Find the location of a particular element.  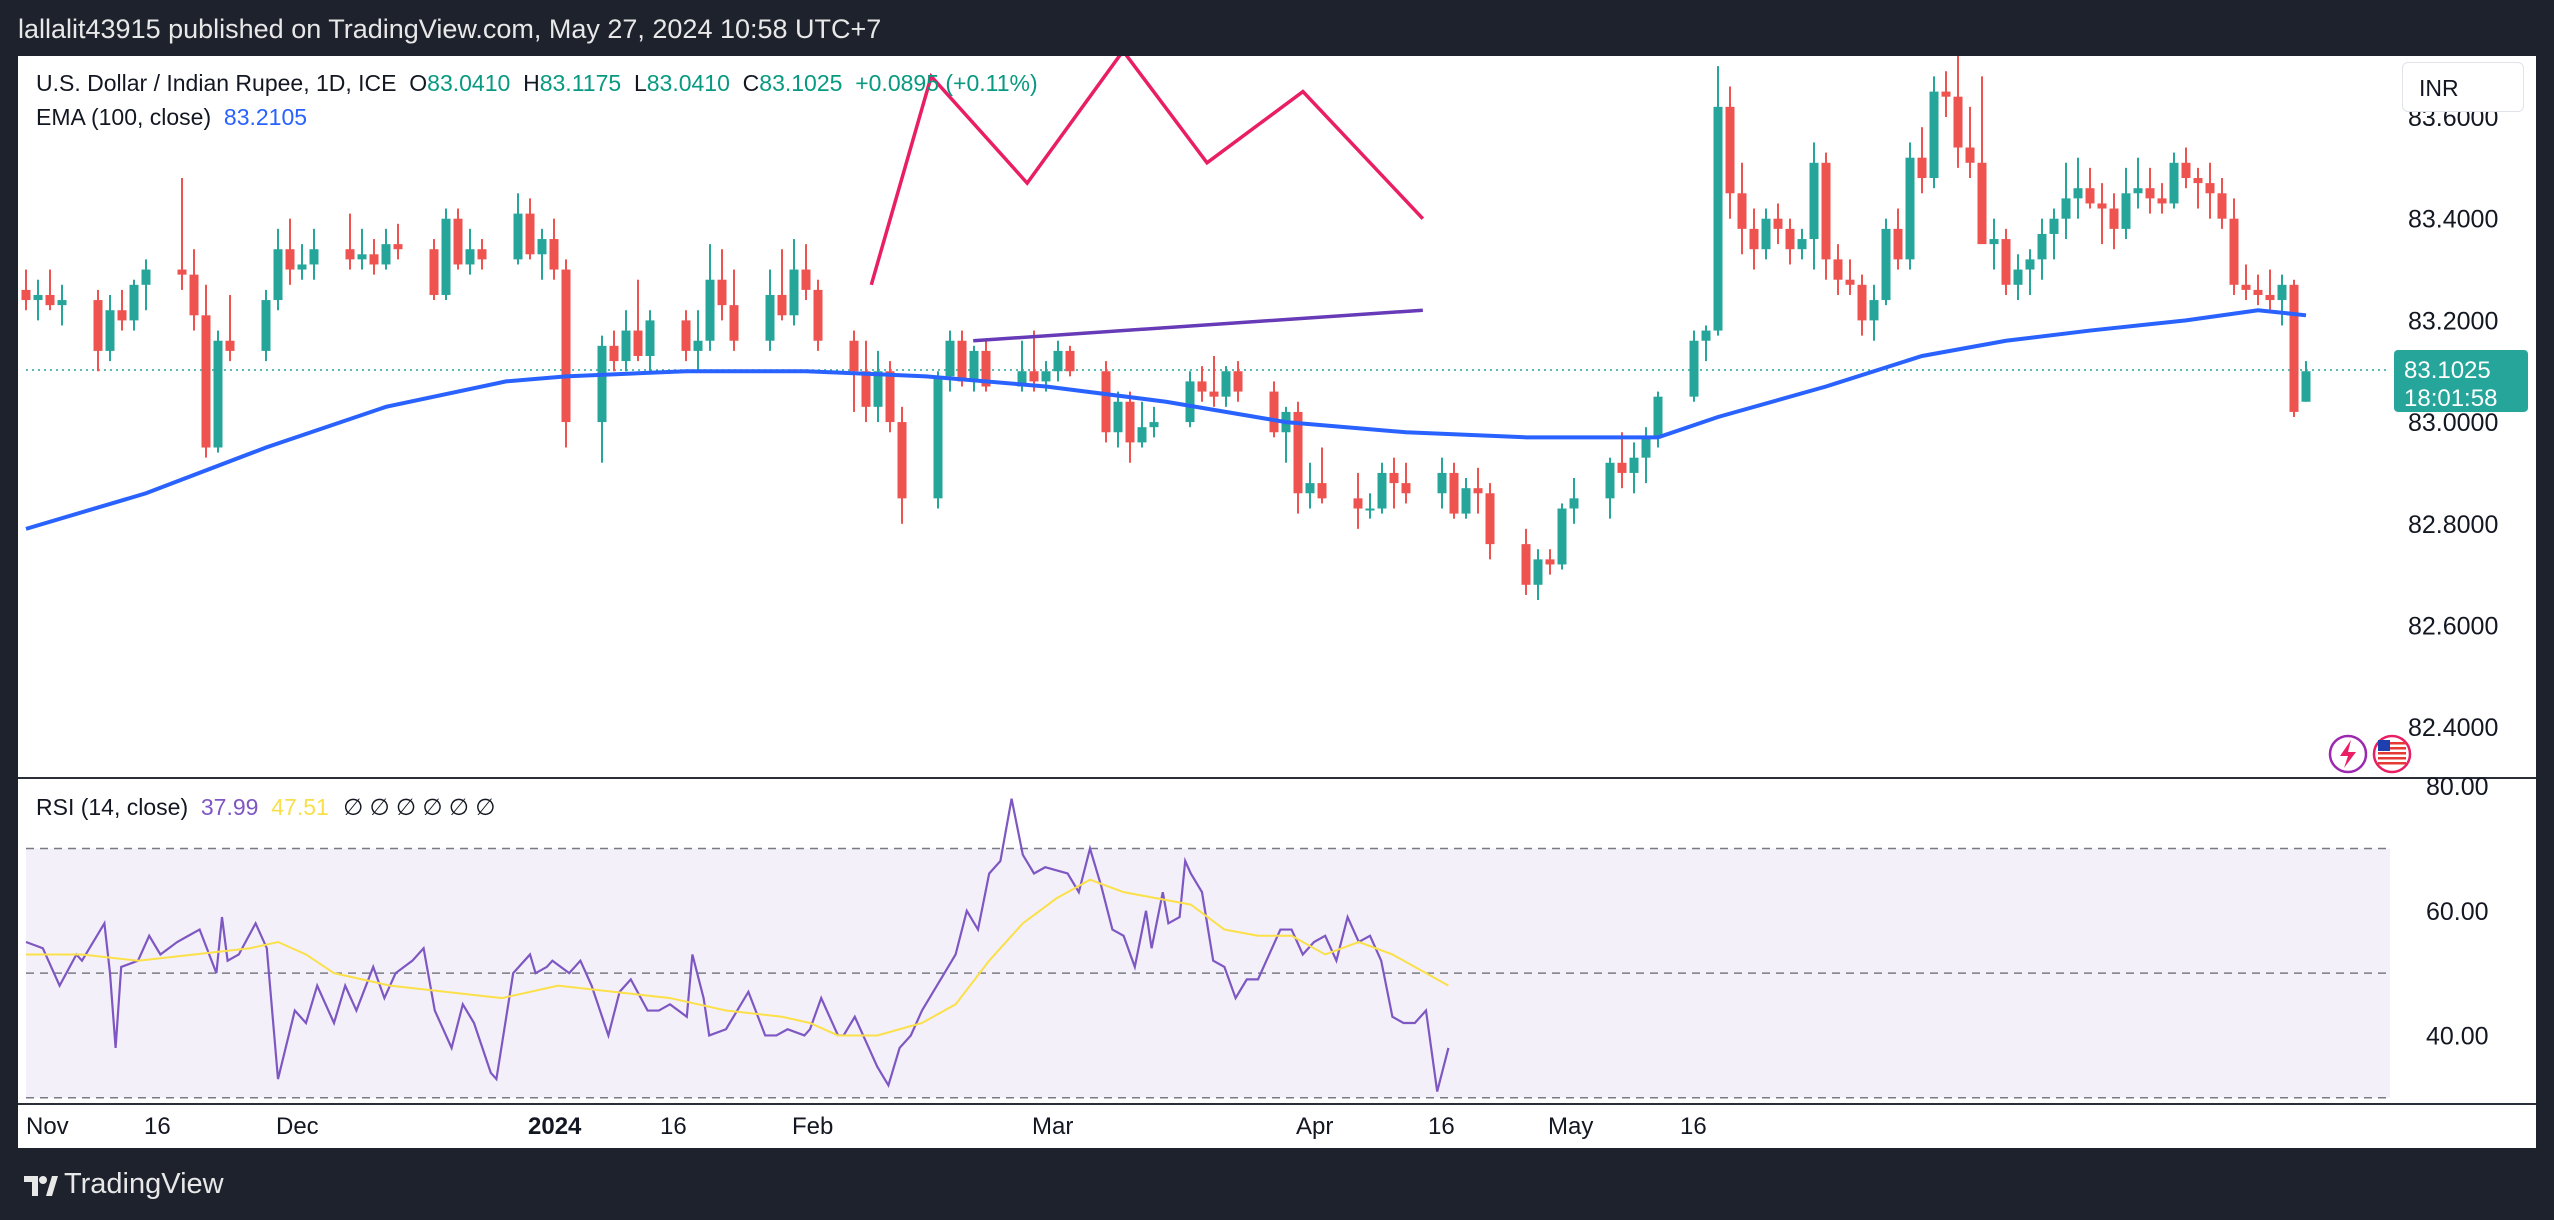

rsi-axis-label: 80.00 is located at coordinates (2457, 787).